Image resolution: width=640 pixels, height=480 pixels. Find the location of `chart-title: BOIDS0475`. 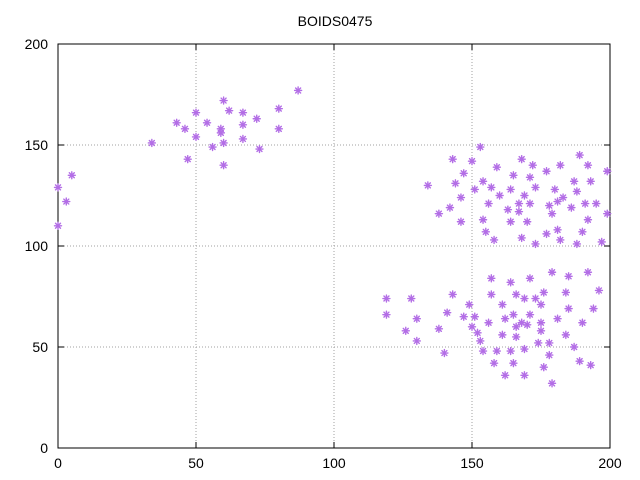

chart-title: BOIDS0475 is located at coordinates (335, 21).